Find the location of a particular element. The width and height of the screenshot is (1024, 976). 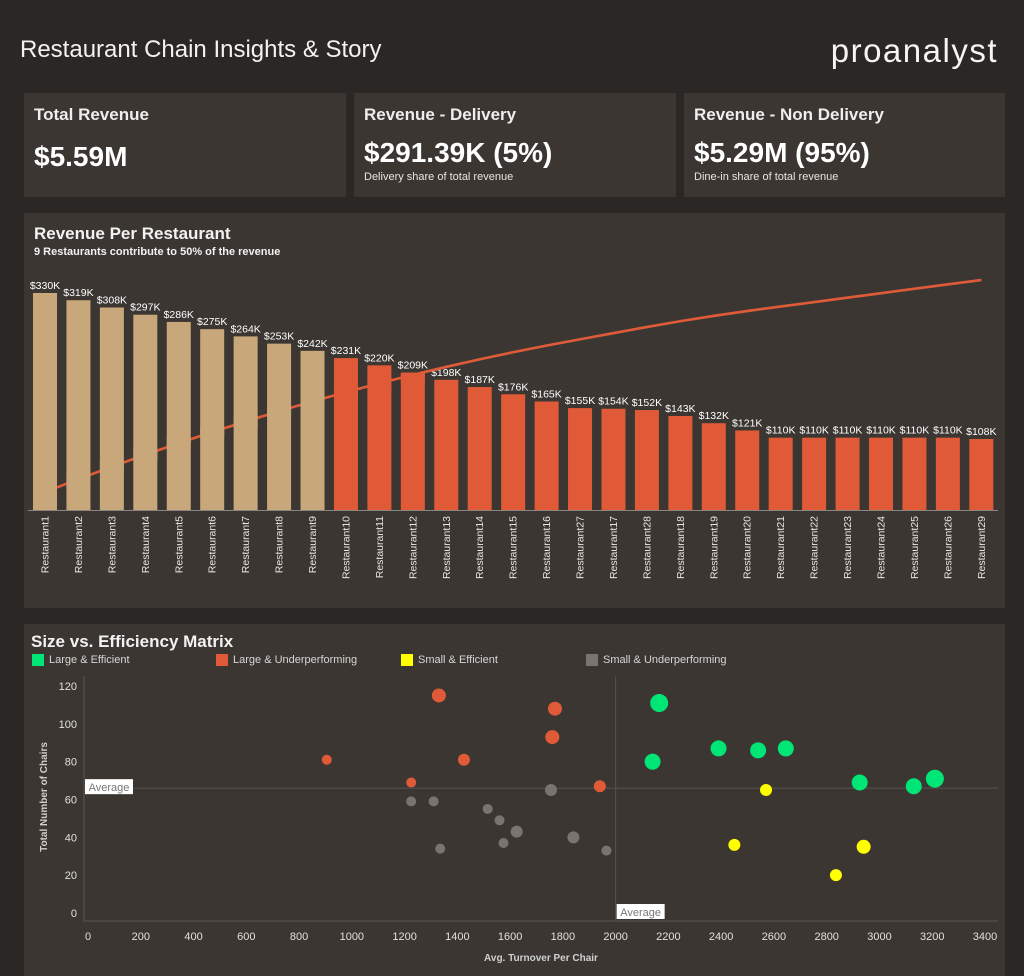

x-tick-label: Restaurant29 is located at coordinates (982, 547).